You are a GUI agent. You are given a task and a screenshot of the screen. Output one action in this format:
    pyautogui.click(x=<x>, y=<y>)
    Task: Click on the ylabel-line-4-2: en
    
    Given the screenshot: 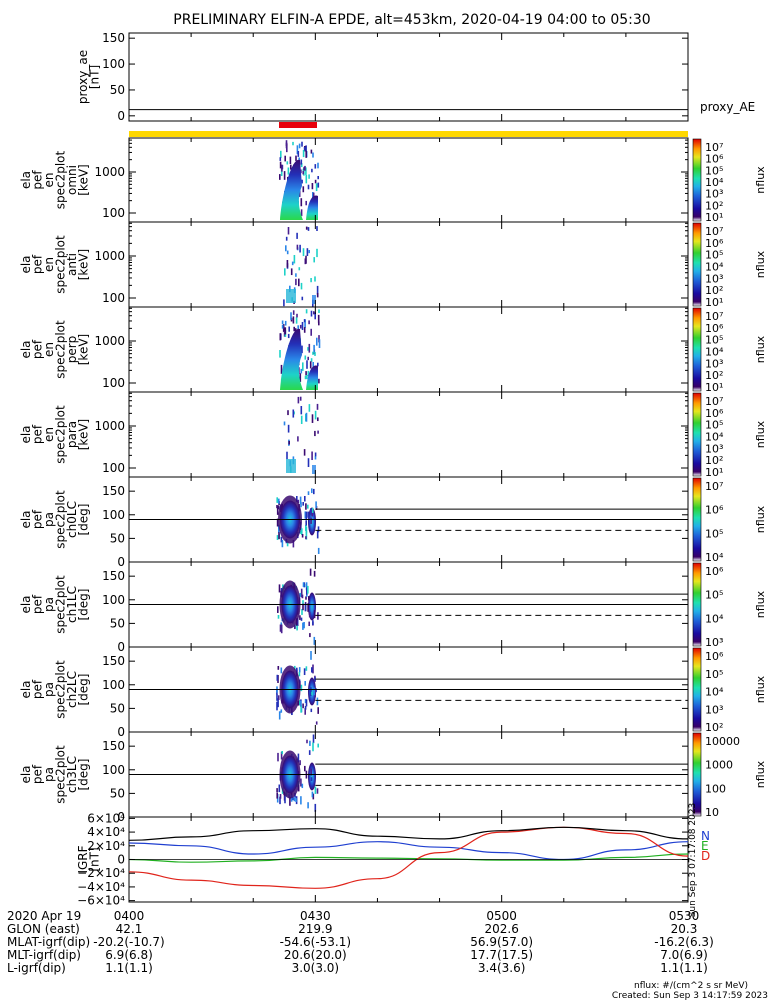 What is the action you would take?
    pyautogui.click(x=49, y=434)
    